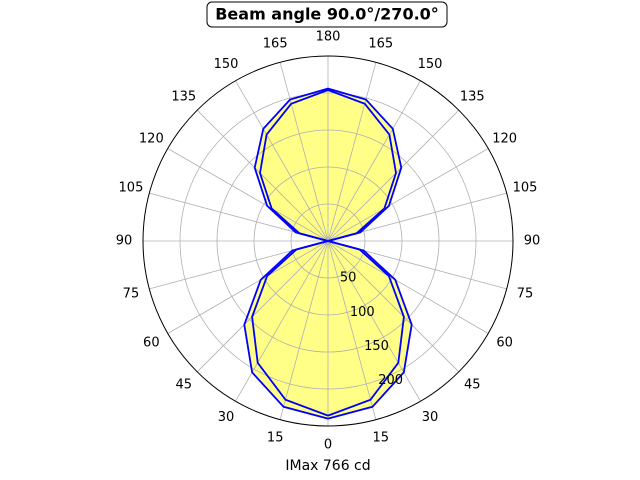 This screenshot has height=480, width=640. What do you see at coordinates (362, 312) in the screenshot?
I see `r-tick-label: 100` at bounding box center [362, 312].